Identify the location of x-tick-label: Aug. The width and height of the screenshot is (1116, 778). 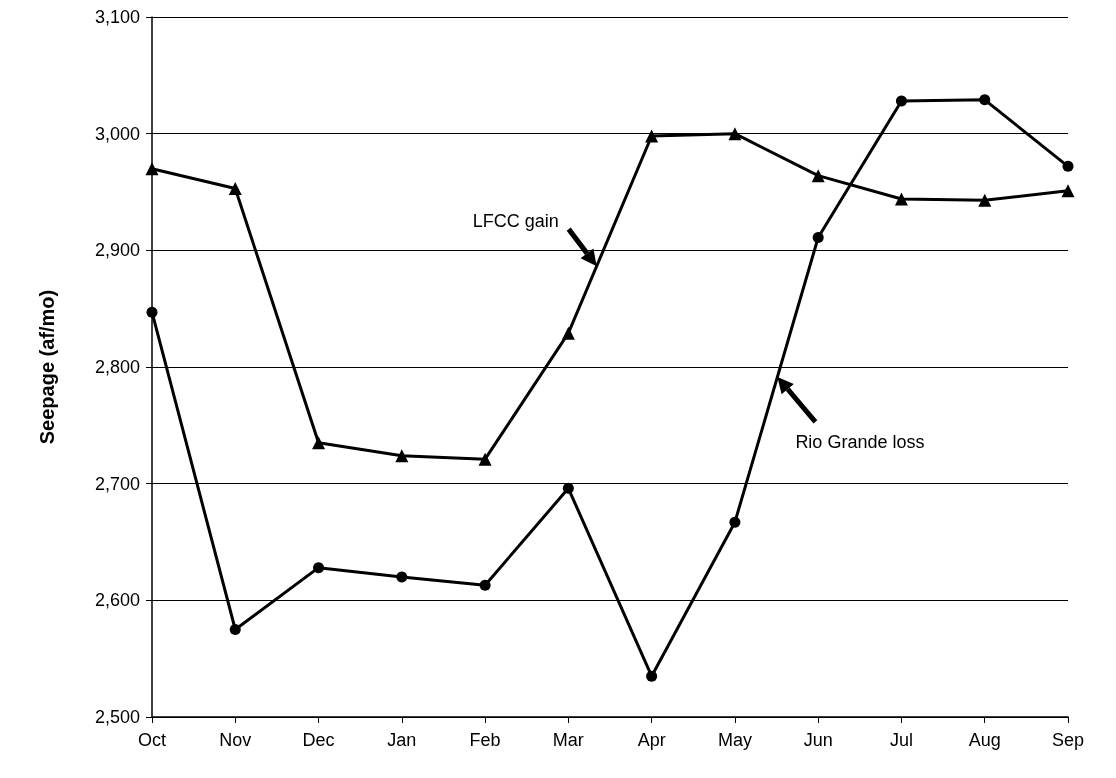
(984, 740).